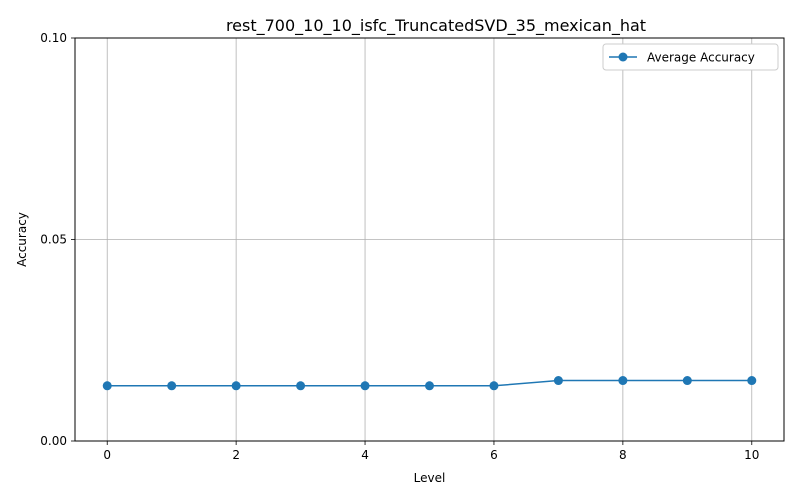  What do you see at coordinates (236, 455) in the screenshot?
I see `x-tick-label: 2` at bounding box center [236, 455].